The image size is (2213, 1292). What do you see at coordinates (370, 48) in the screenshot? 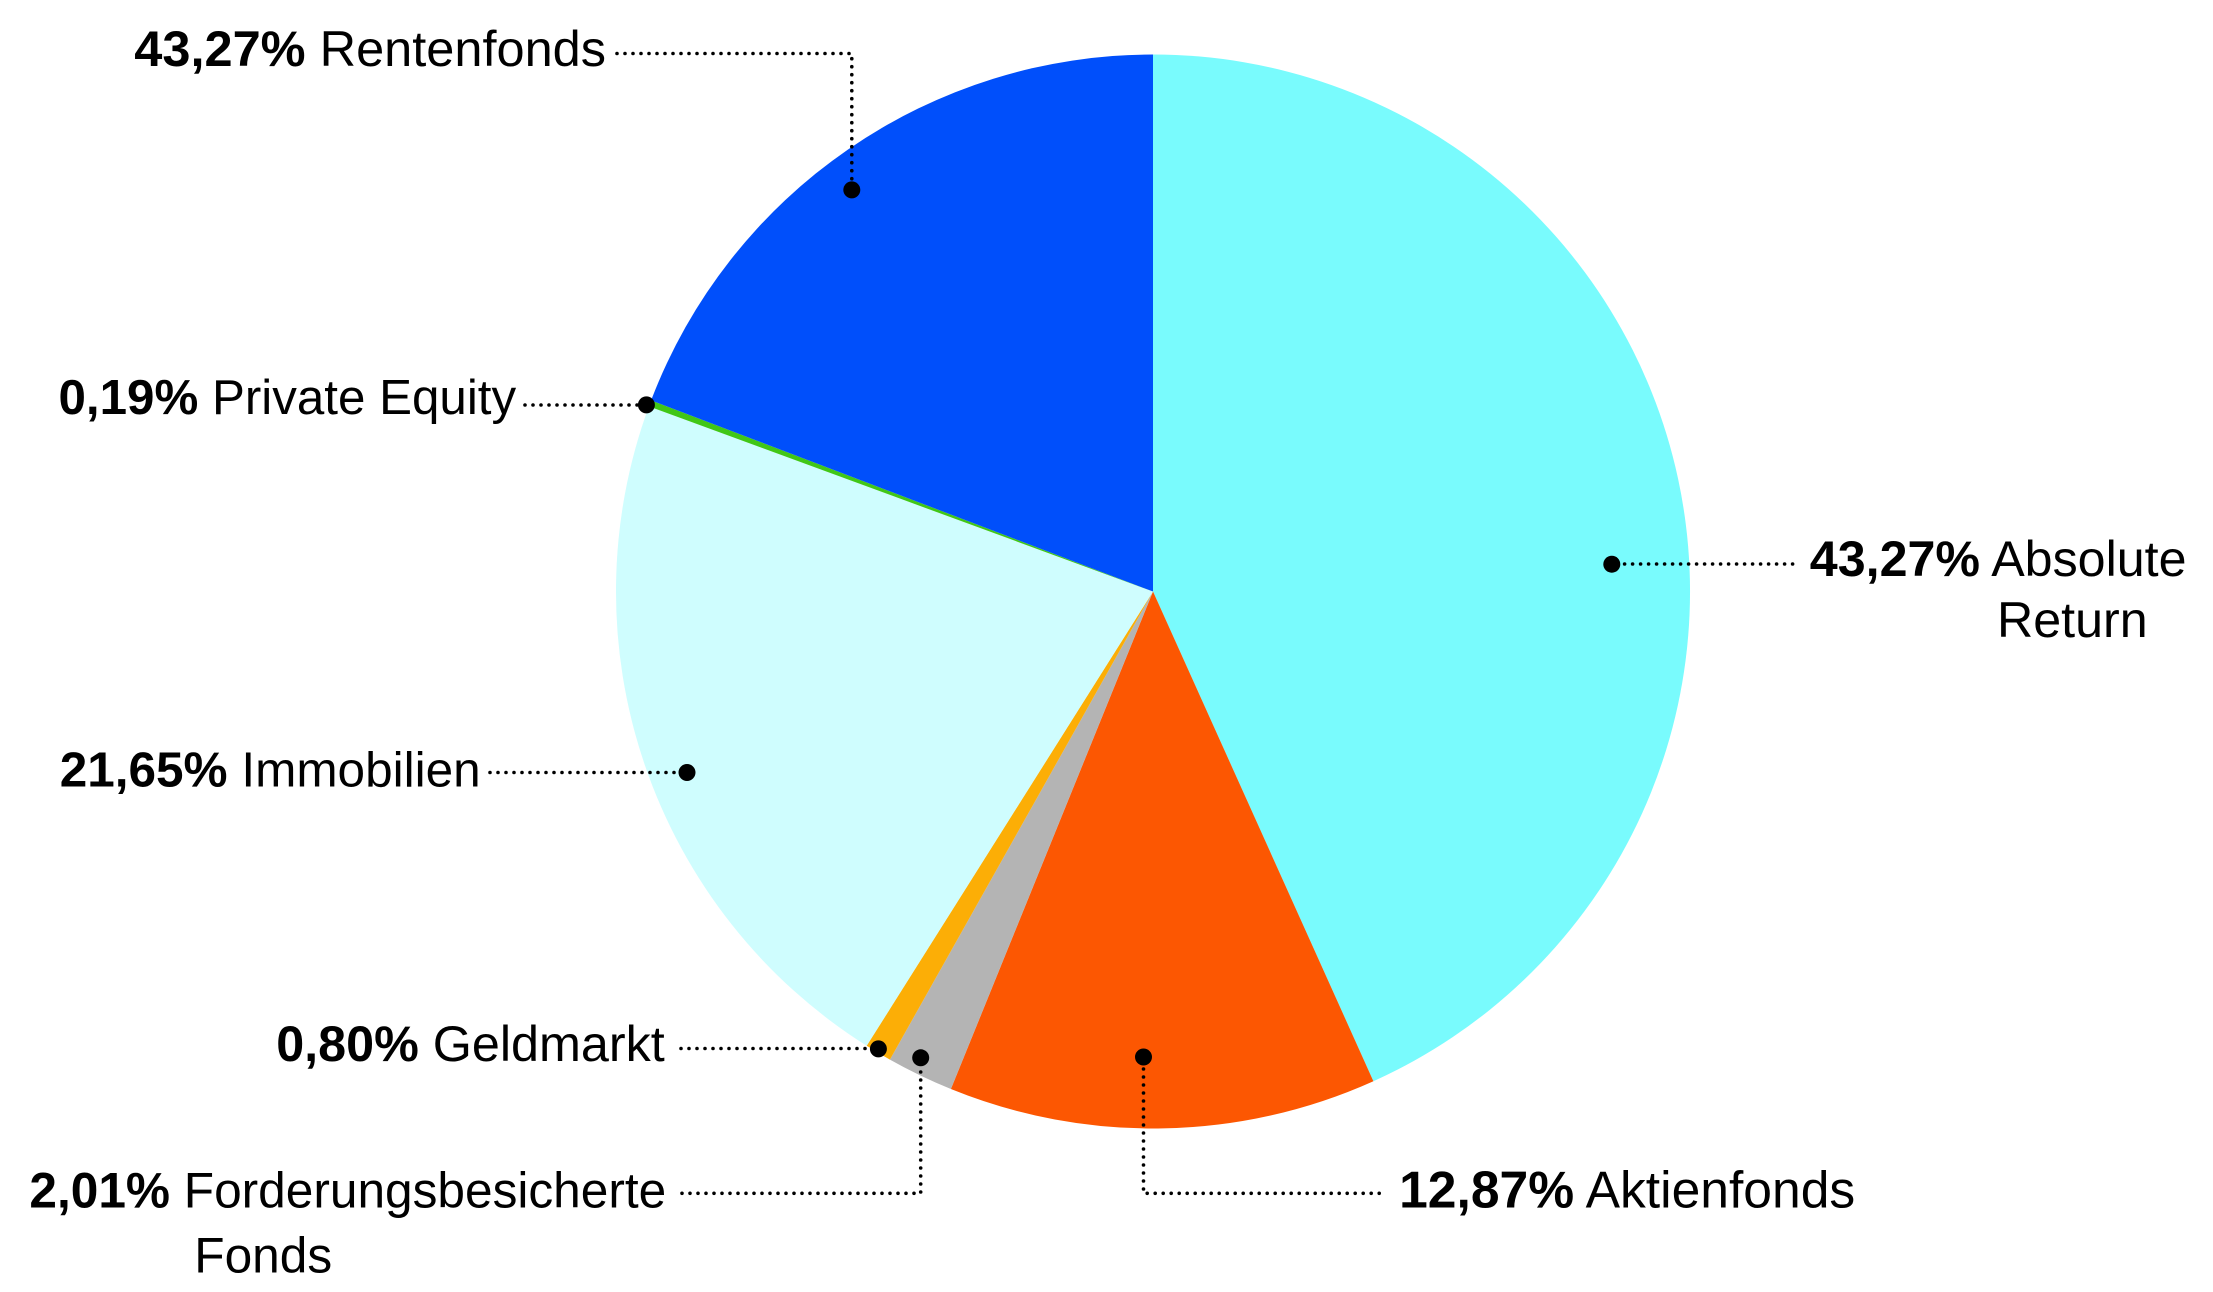
I see `svg-text: 43,27% Rentenfonds` at bounding box center [370, 48].